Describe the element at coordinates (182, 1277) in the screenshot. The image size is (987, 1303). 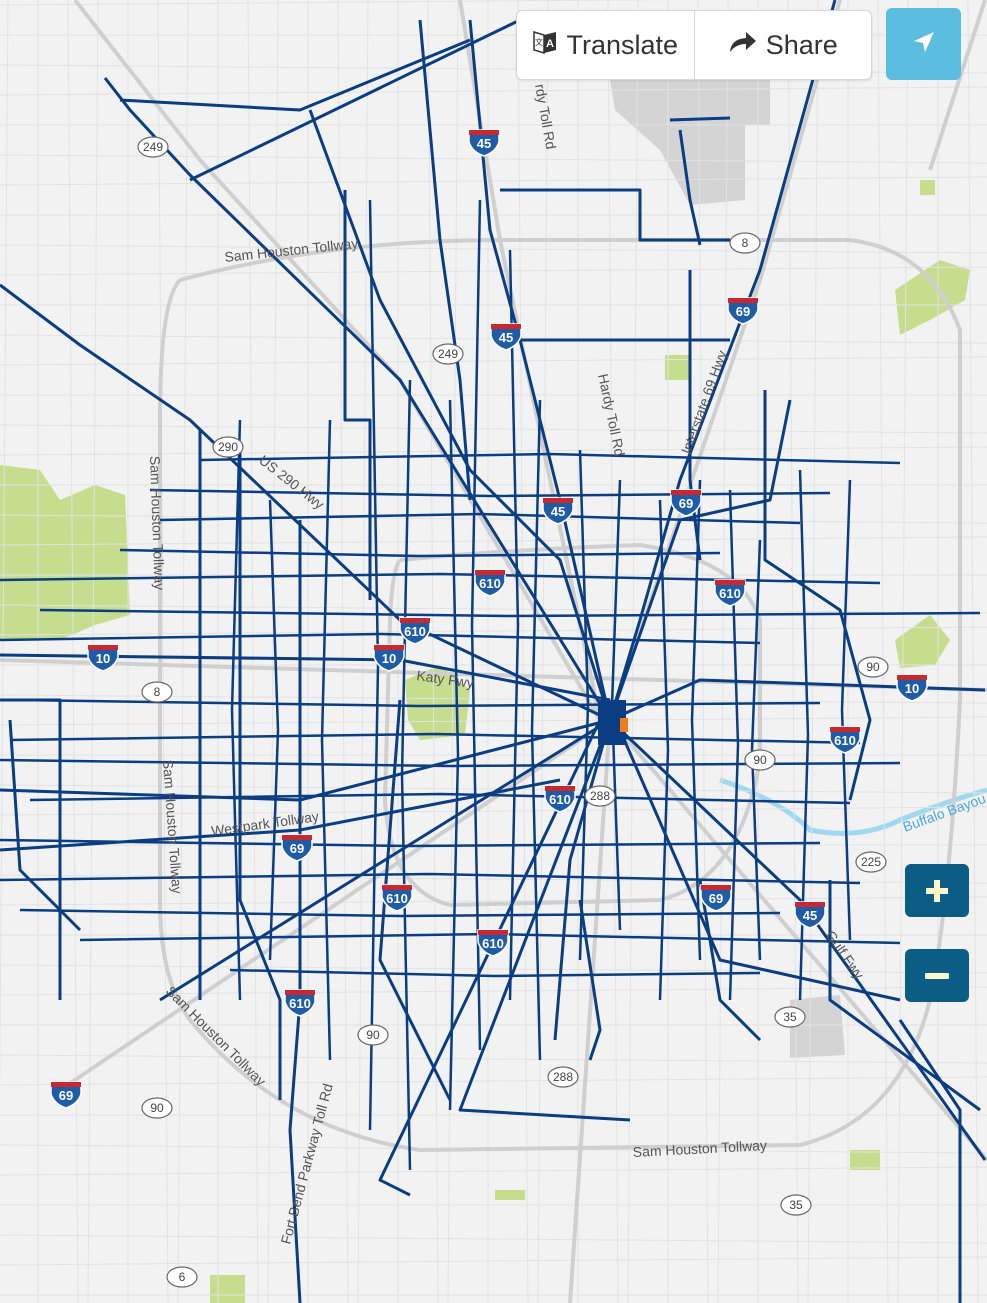
I see `shield-number: 6` at that location.